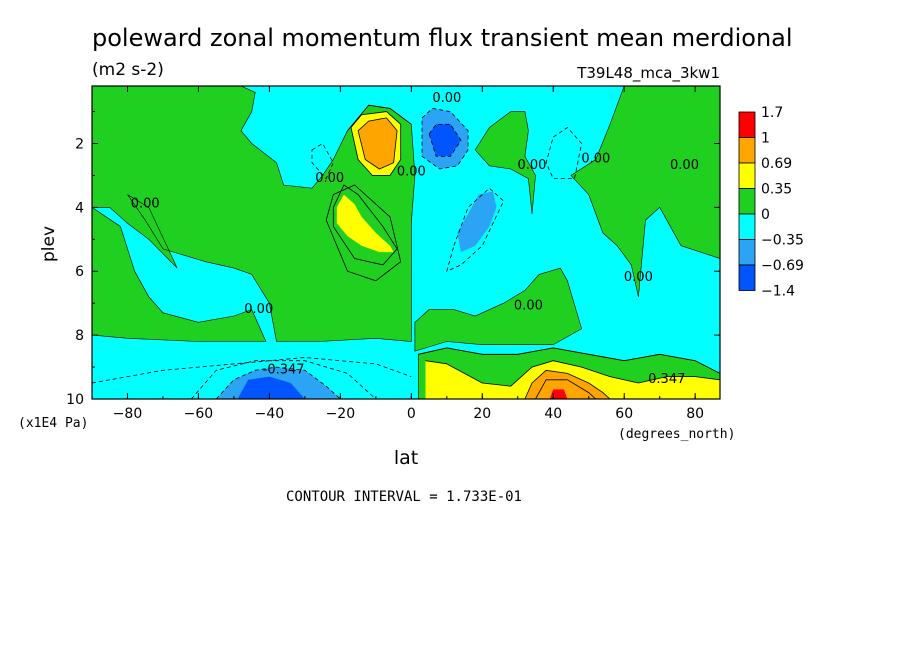  What do you see at coordinates (270, 414) in the screenshot?
I see `x-tick-label: −40` at bounding box center [270, 414].